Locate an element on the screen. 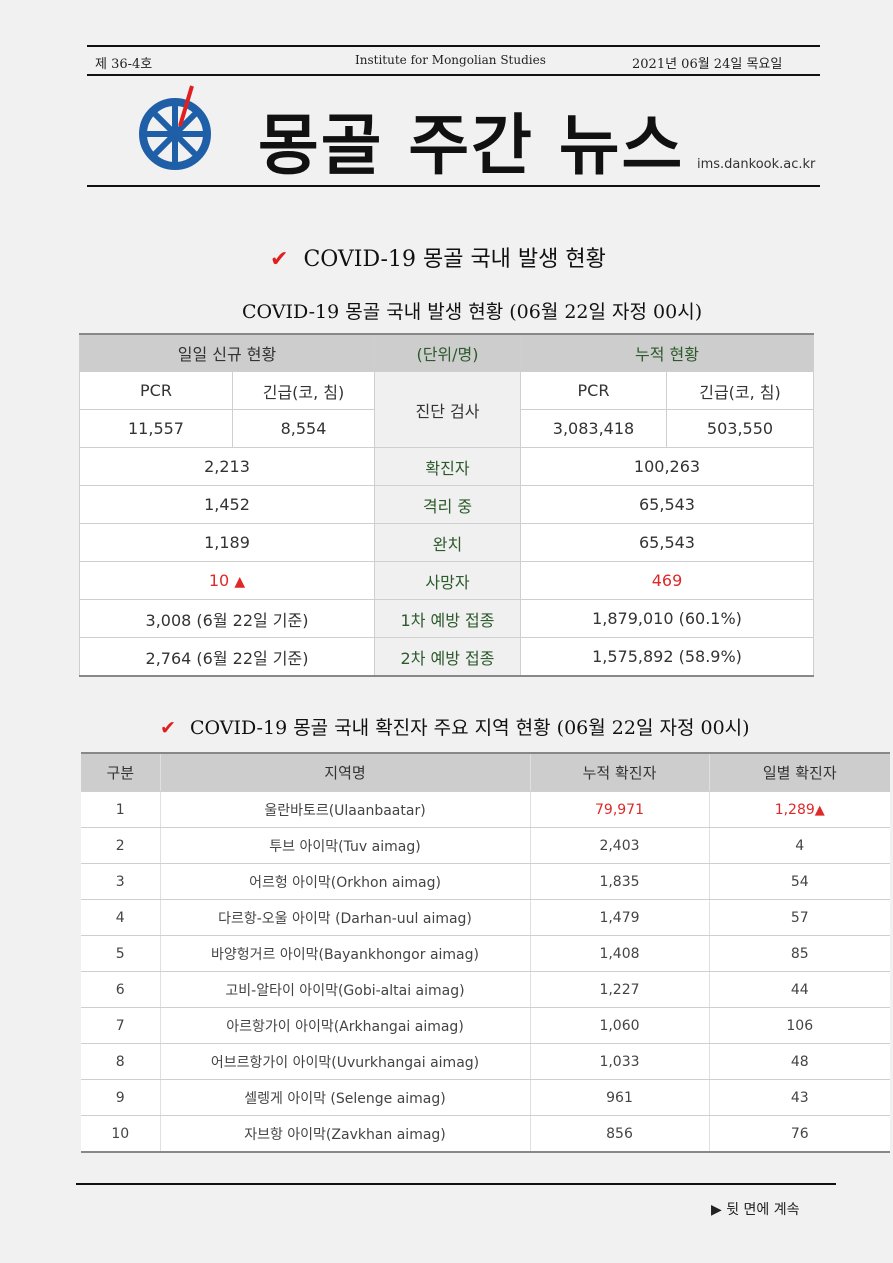 The height and width of the screenshot is (1263, 893). row-number: 1 is located at coordinates (120, 809).